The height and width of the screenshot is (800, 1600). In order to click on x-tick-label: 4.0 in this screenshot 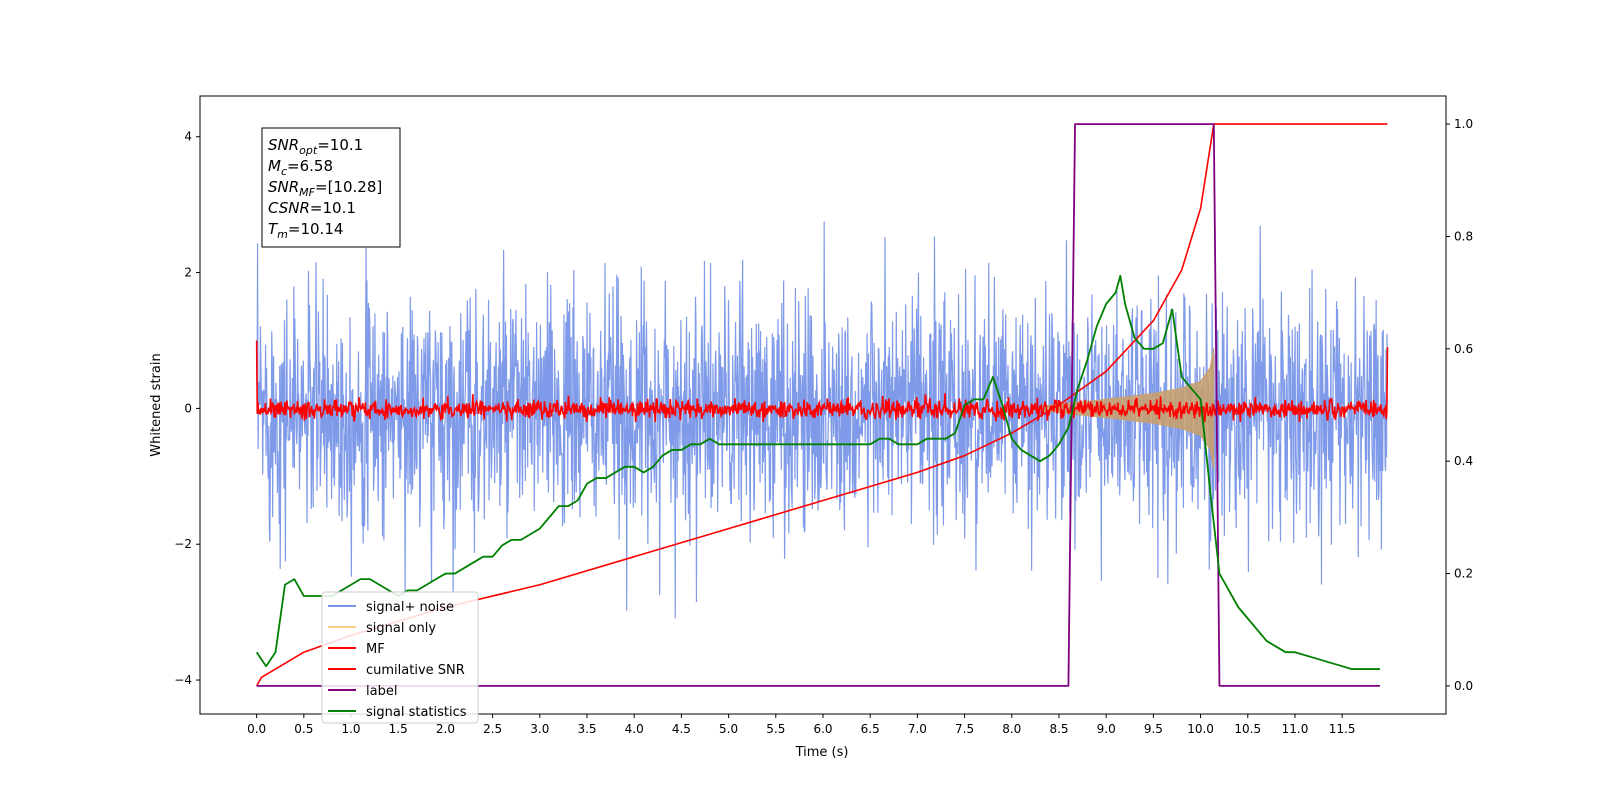, I will do `click(634, 729)`.